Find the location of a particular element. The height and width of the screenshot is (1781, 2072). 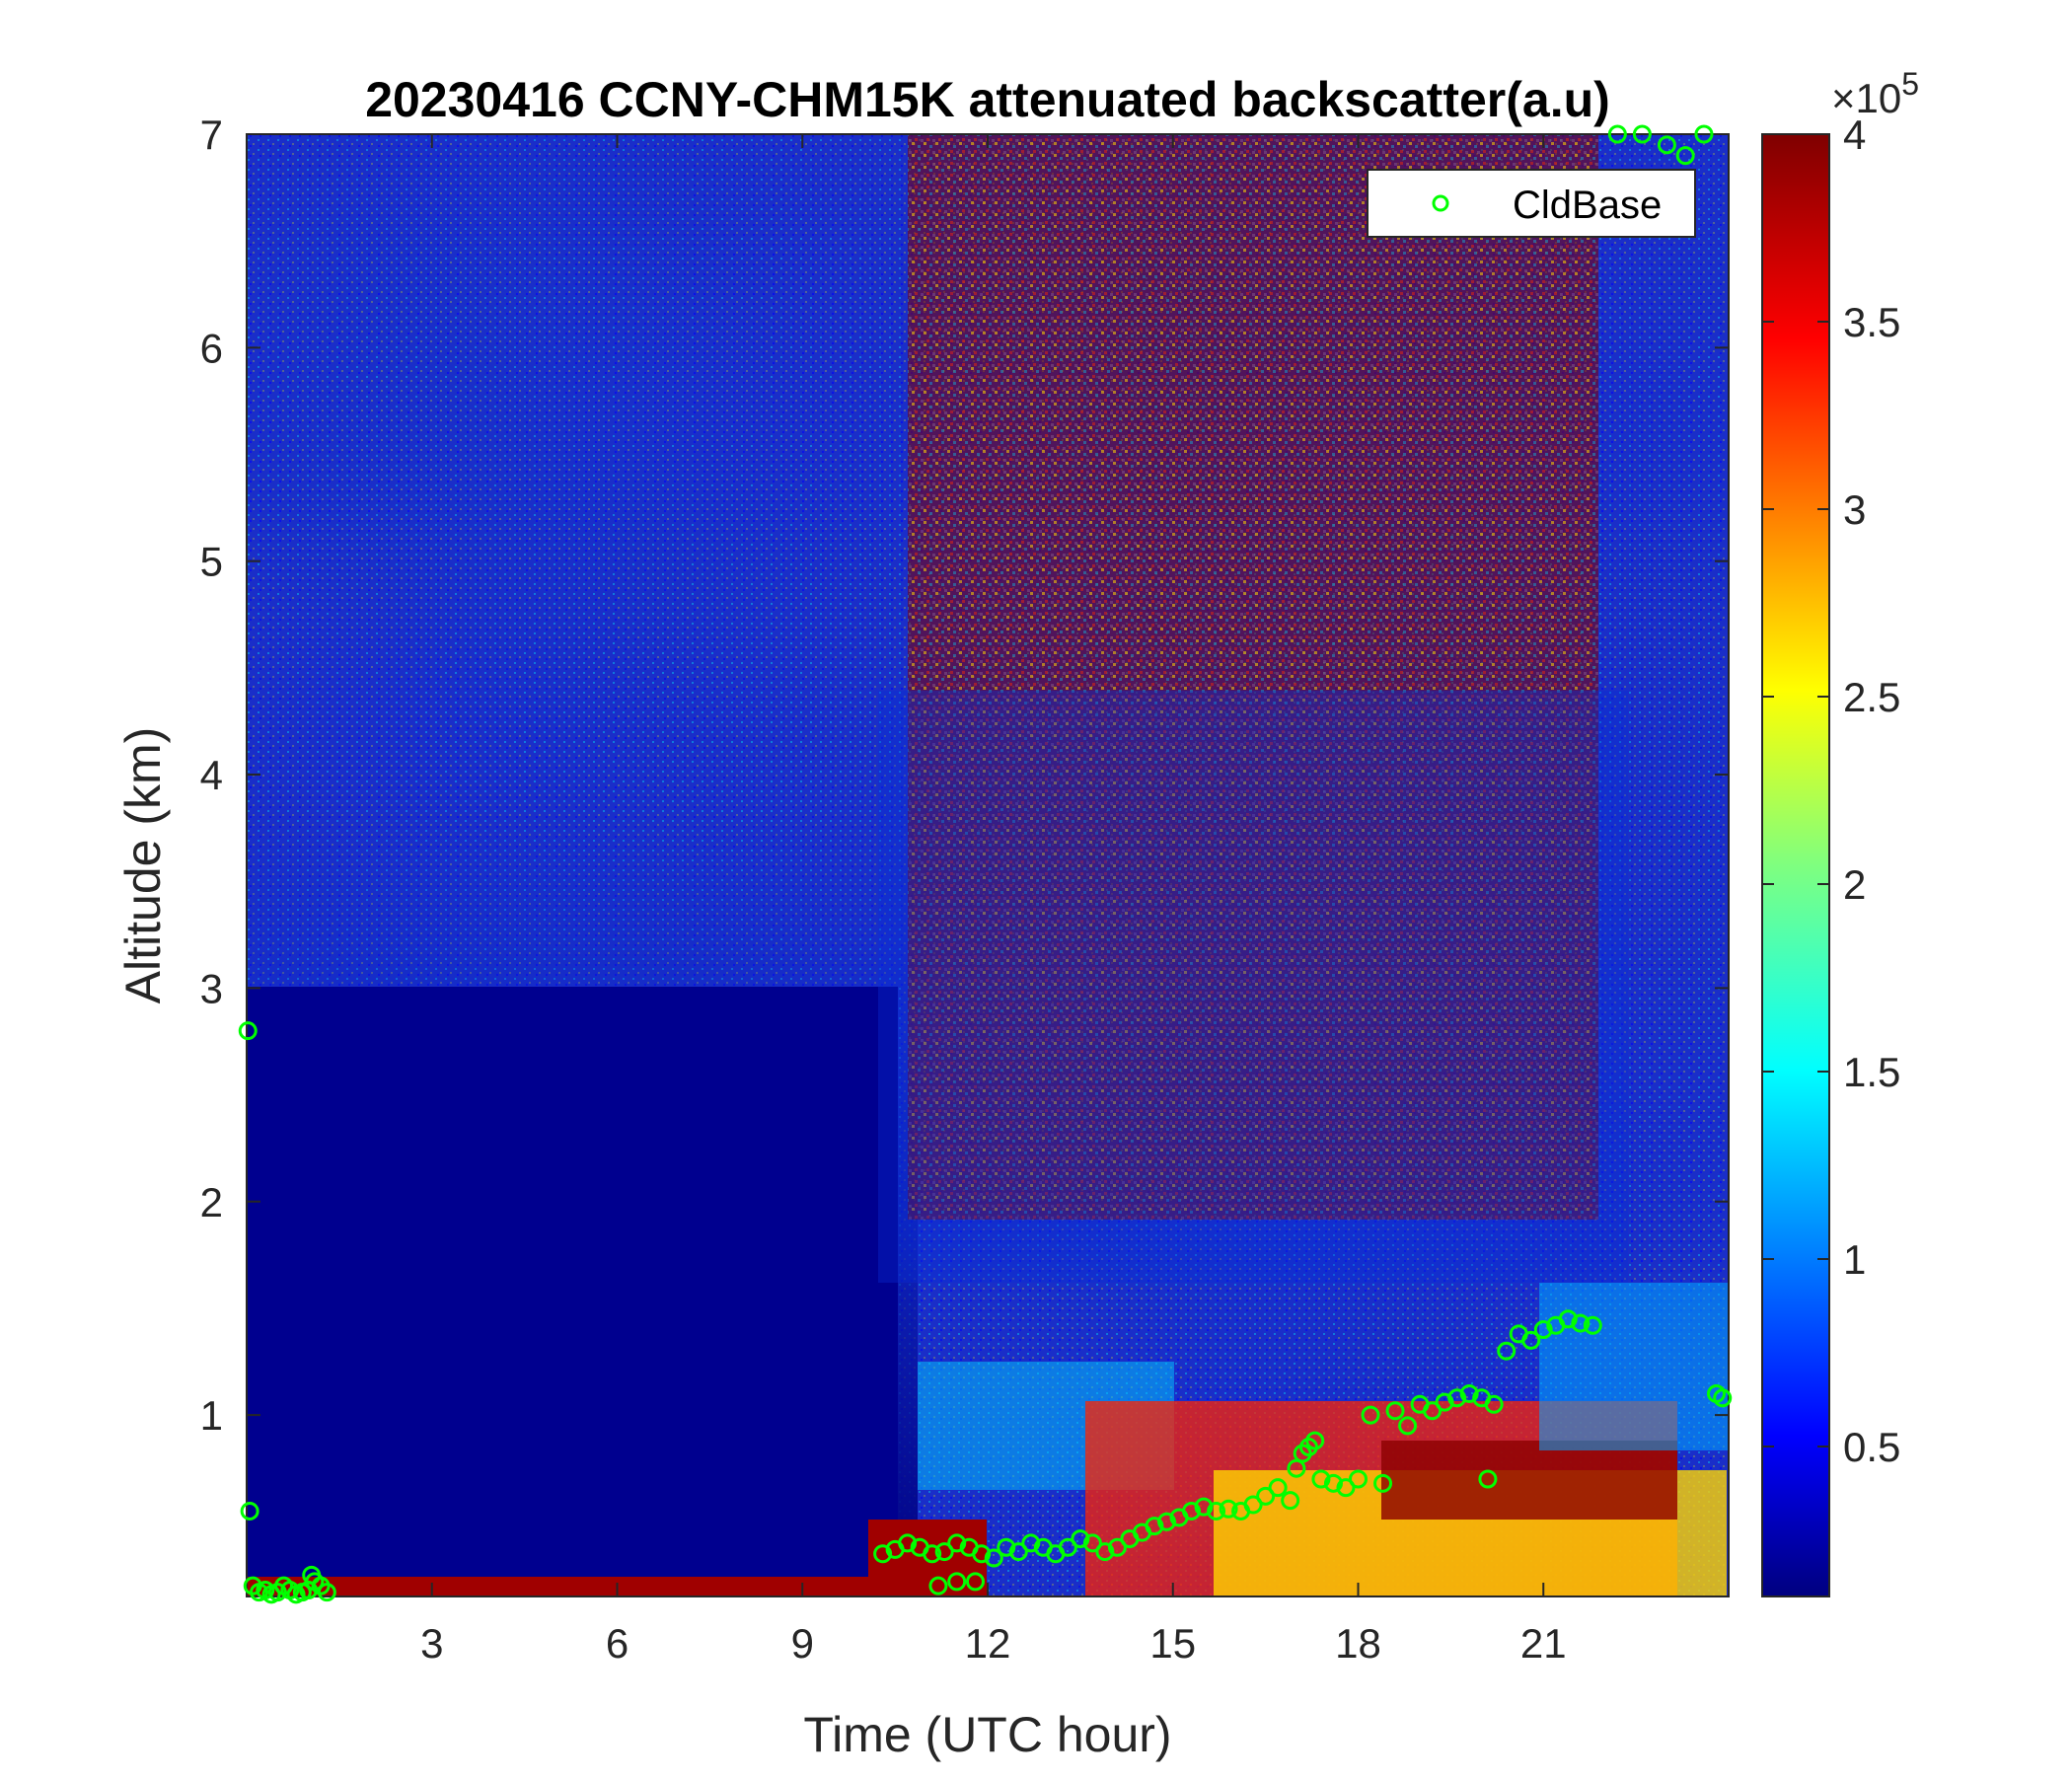

colorbar-gradient is located at coordinates (1796, 865).